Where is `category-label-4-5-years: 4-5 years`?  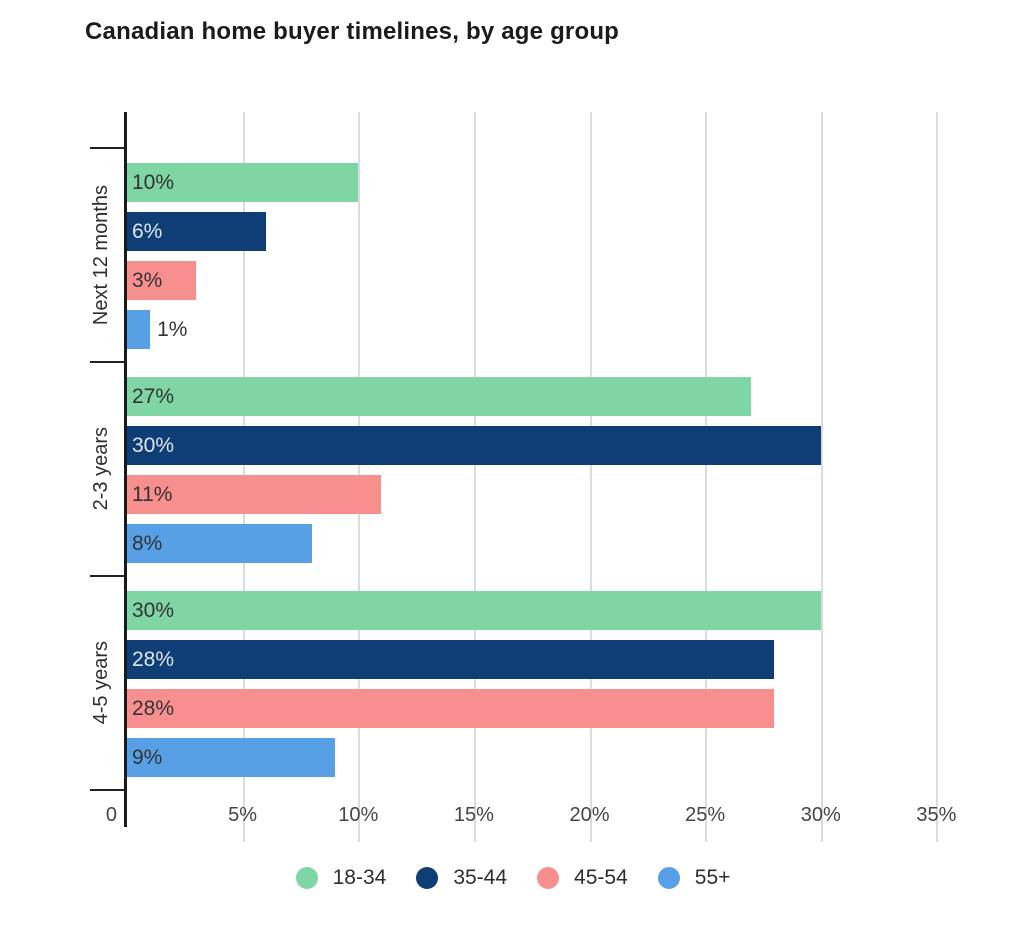 category-label-4-5-years: 4-5 years is located at coordinates (101, 683).